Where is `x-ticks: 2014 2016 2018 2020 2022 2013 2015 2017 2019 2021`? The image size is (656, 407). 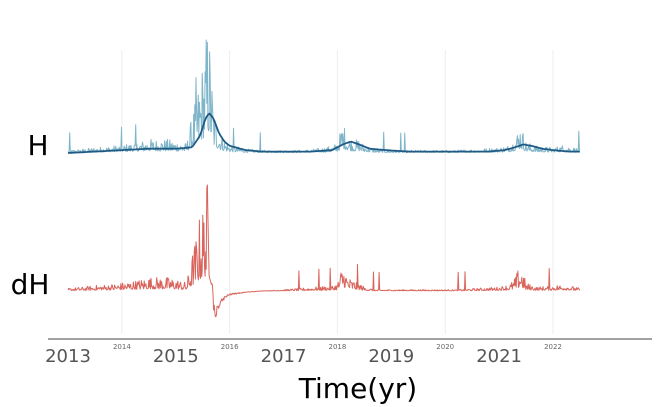 x-ticks: 2014 2016 2018 2020 2022 2013 2015 2017 2019 2021 is located at coordinates (303, 355).